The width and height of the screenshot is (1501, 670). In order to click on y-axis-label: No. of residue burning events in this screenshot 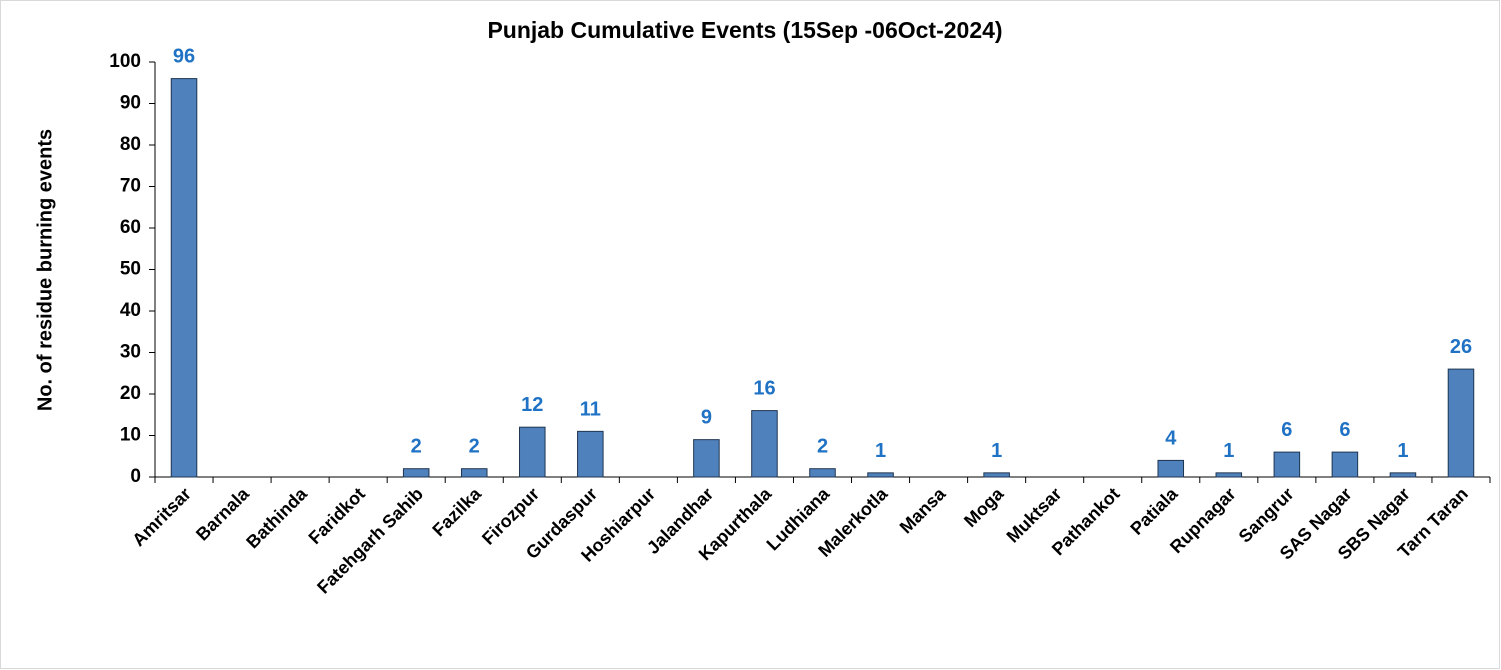, I will do `click(45, 270)`.